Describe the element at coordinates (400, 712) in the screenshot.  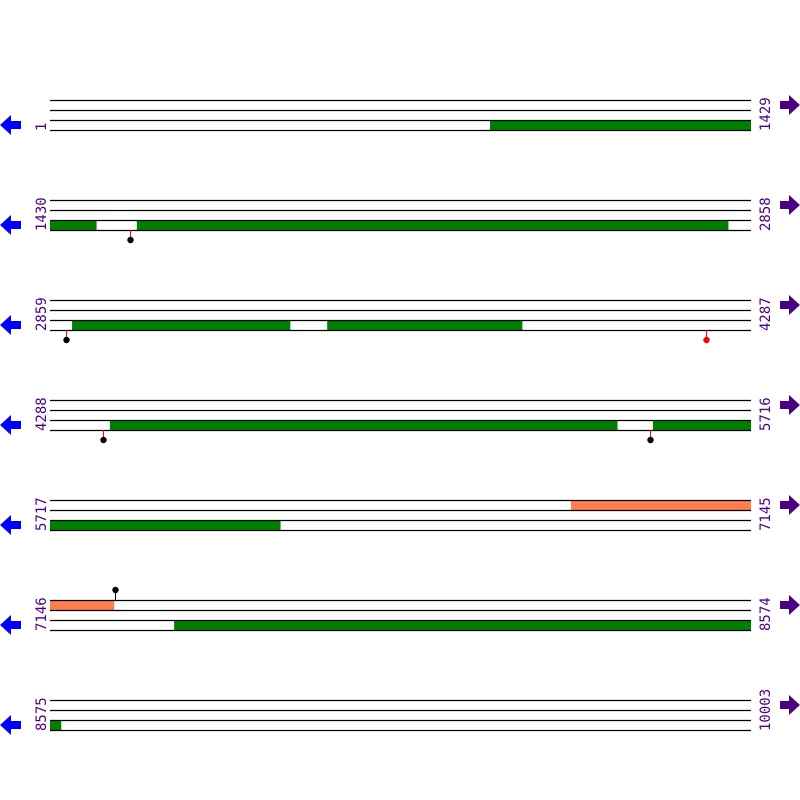
I see `sequence-row: 8575 10003` at that location.